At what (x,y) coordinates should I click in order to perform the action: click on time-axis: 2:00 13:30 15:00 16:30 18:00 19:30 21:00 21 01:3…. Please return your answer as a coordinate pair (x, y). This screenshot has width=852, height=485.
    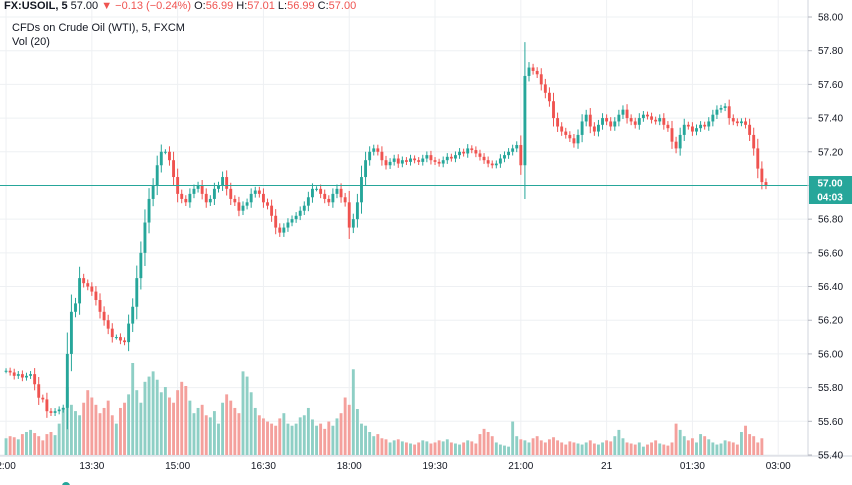
    Looking at the image, I should click on (426, 466).